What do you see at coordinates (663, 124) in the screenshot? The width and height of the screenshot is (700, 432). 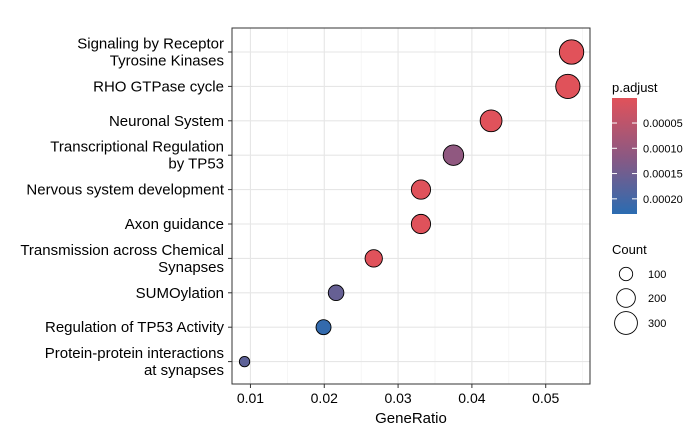 I see `color-legend-label: 0.00005` at bounding box center [663, 124].